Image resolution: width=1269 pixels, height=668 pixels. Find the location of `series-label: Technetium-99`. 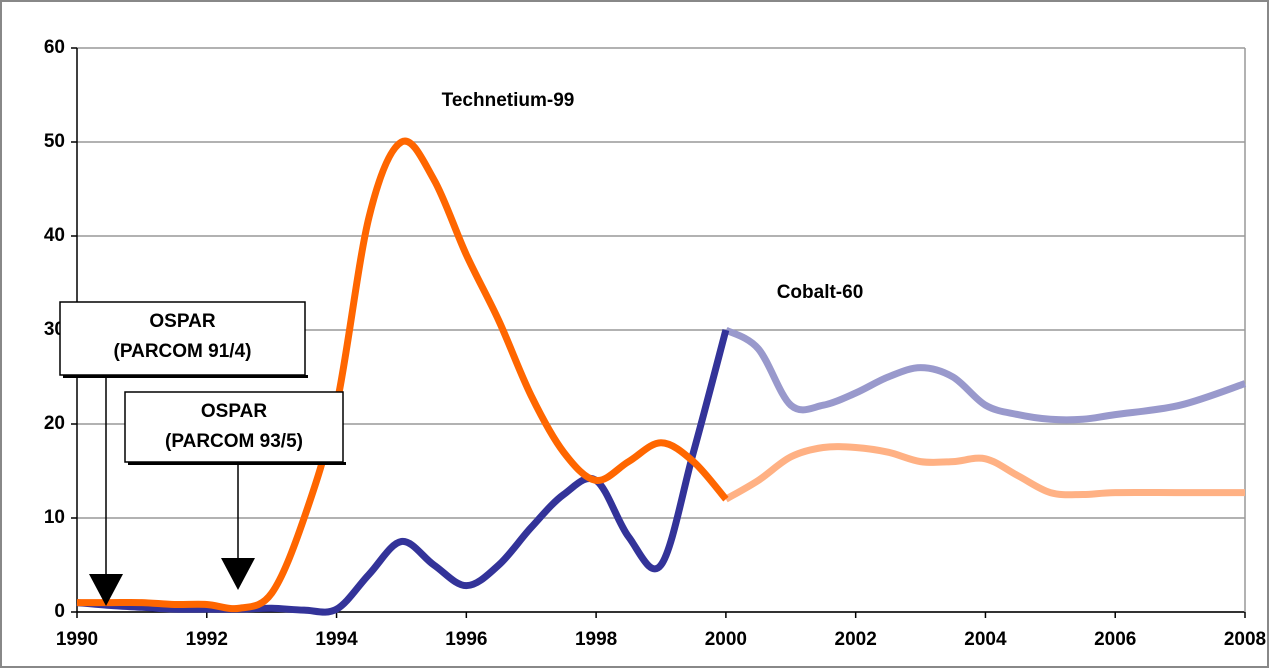

series-label: Technetium-99 is located at coordinates (508, 100).